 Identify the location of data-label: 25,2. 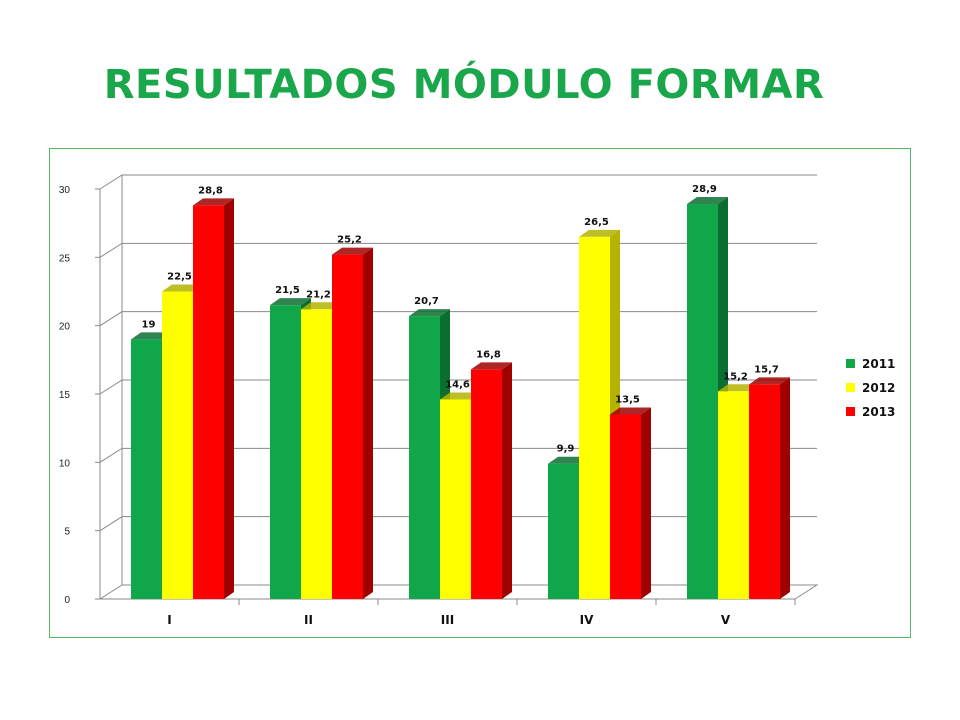
(349, 240).